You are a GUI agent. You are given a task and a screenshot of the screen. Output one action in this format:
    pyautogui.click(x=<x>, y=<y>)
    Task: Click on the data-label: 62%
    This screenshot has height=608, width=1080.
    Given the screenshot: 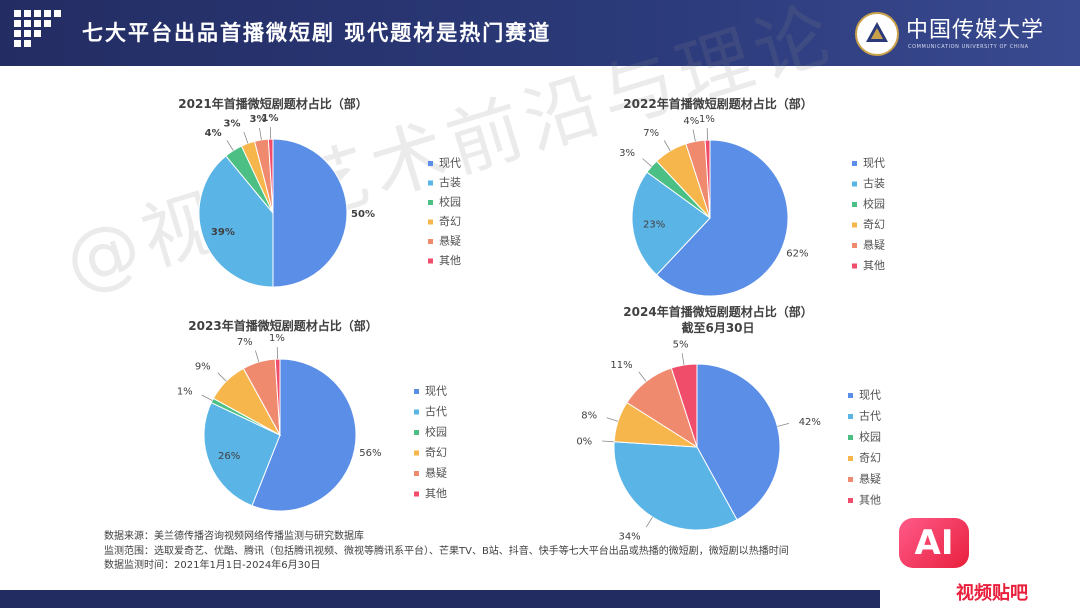 What is the action you would take?
    pyautogui.click(x=797, y=254)
    